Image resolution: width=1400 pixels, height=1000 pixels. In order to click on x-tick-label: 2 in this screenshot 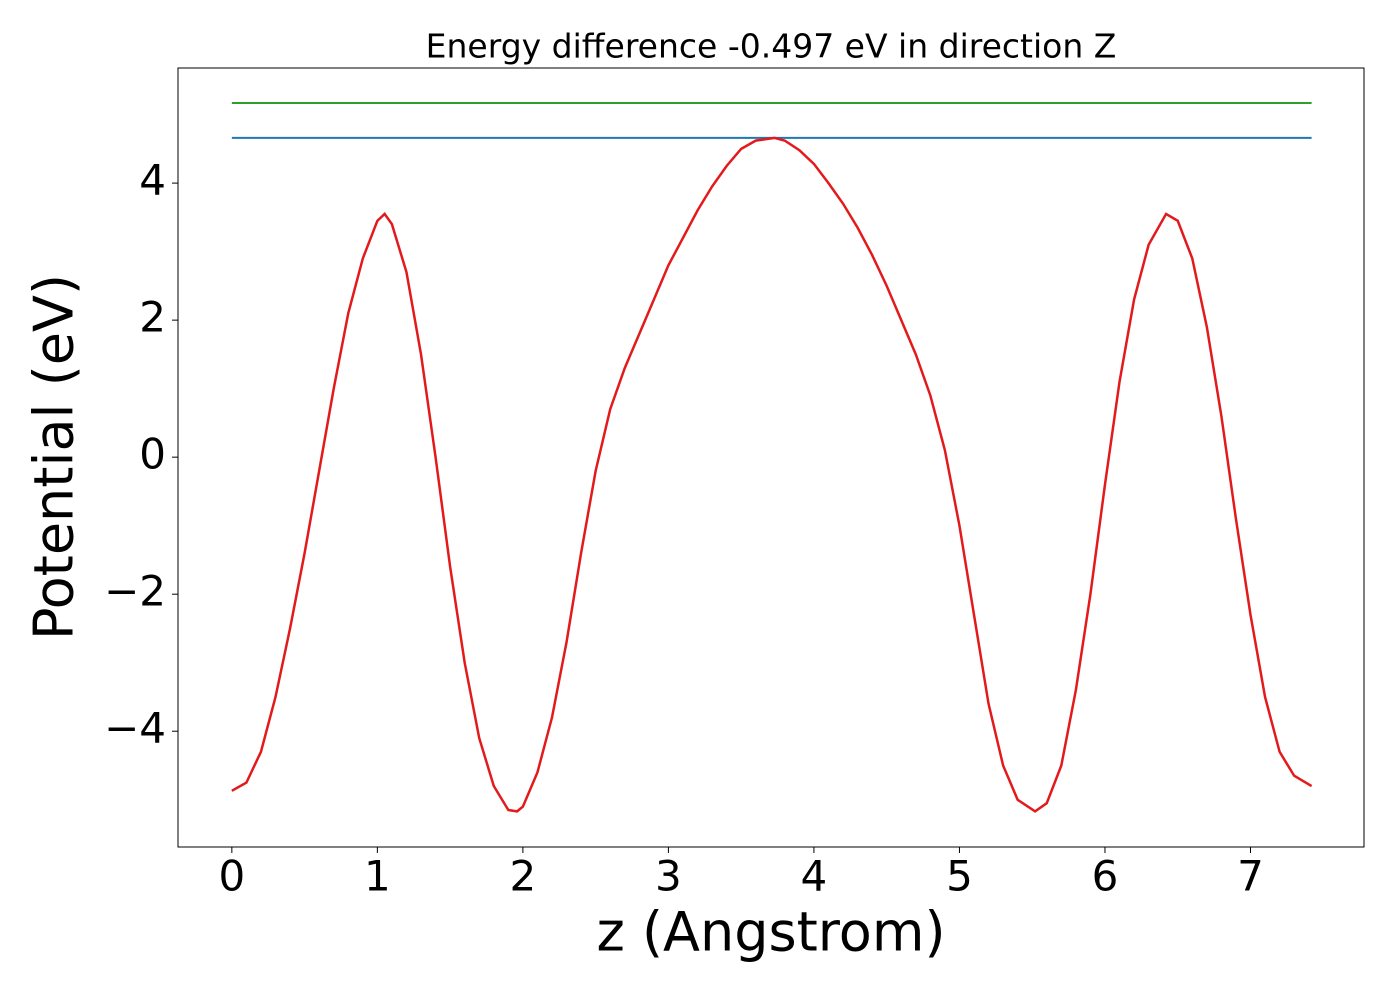, I will do `click(523, 876)`.